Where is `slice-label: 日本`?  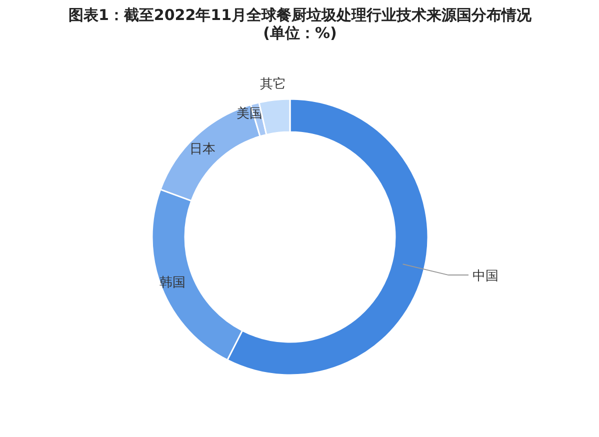
slice-label: 日本 is located at coordinates (202, 150).